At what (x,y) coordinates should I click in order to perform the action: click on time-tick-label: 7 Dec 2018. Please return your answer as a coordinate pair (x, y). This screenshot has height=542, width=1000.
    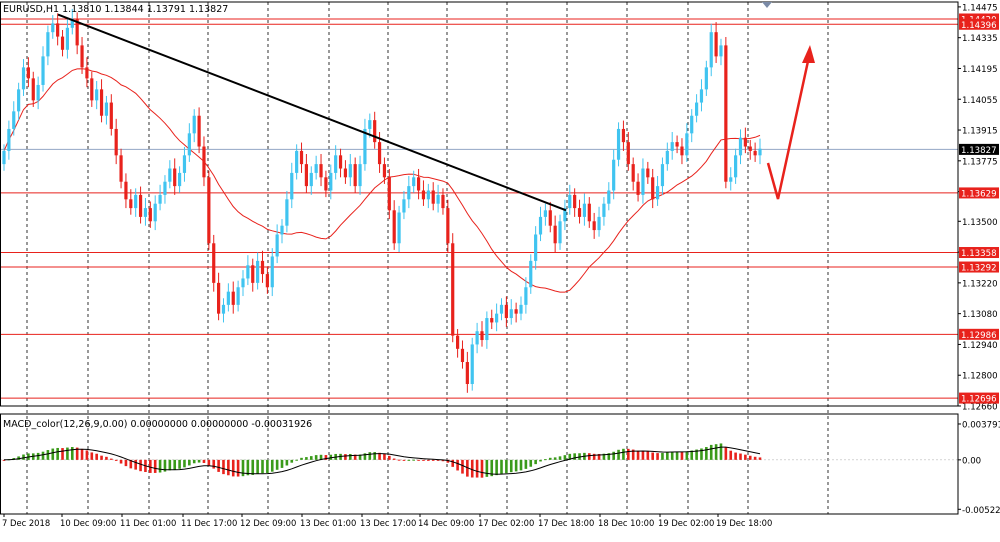
    Looking at the image, I should click on (26, 523).